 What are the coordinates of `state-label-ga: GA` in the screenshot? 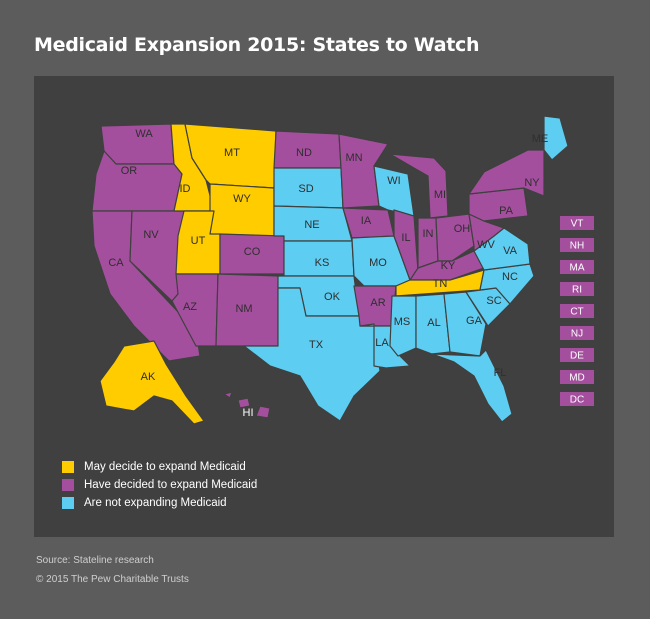 It's located at (474, 321).